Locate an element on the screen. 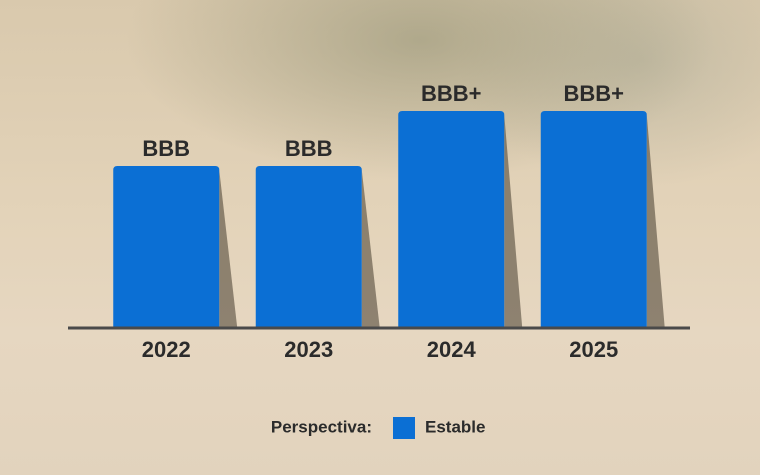 Image resolution: width=760 pixels, height=475 pixels. x-tick-label: 2023 is located at coordinates (308, 349).